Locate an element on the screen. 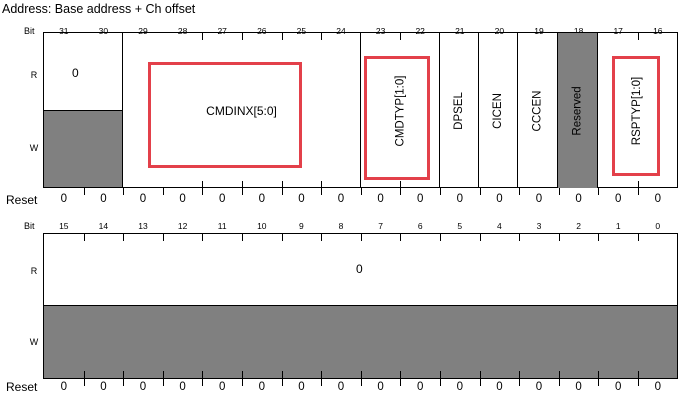 The width and height of the screenshot is (690, 400). highlight-box-rsptyp is located at coordinates (636, 116).